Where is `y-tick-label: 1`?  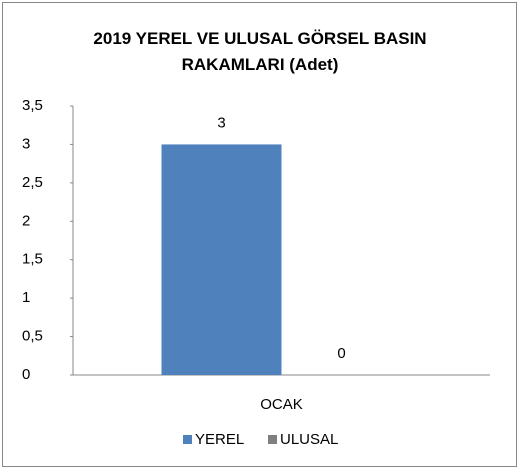
y-tick-label: 1 is located at coordinates (26, 297).